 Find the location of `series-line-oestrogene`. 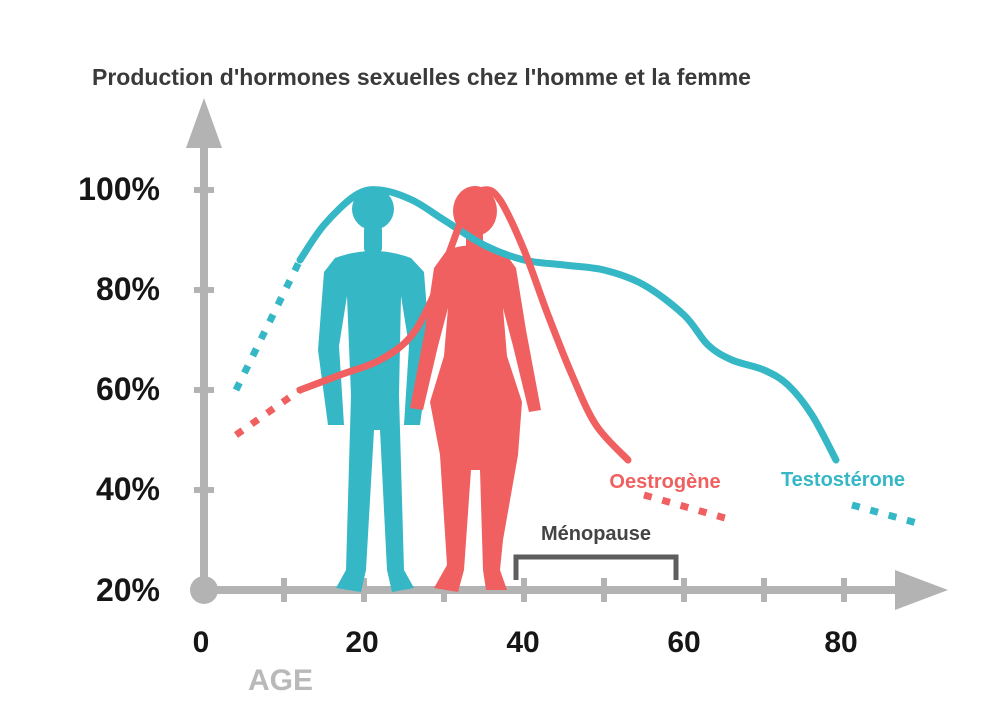

series-line-oestrogene is located at coordinates (464, 325).